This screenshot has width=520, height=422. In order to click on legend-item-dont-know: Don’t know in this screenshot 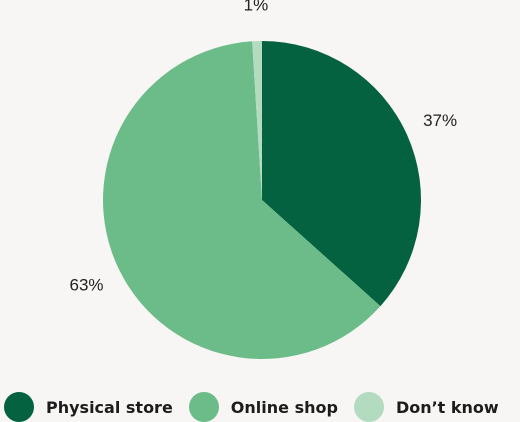, I will do `click(426, 407)`.